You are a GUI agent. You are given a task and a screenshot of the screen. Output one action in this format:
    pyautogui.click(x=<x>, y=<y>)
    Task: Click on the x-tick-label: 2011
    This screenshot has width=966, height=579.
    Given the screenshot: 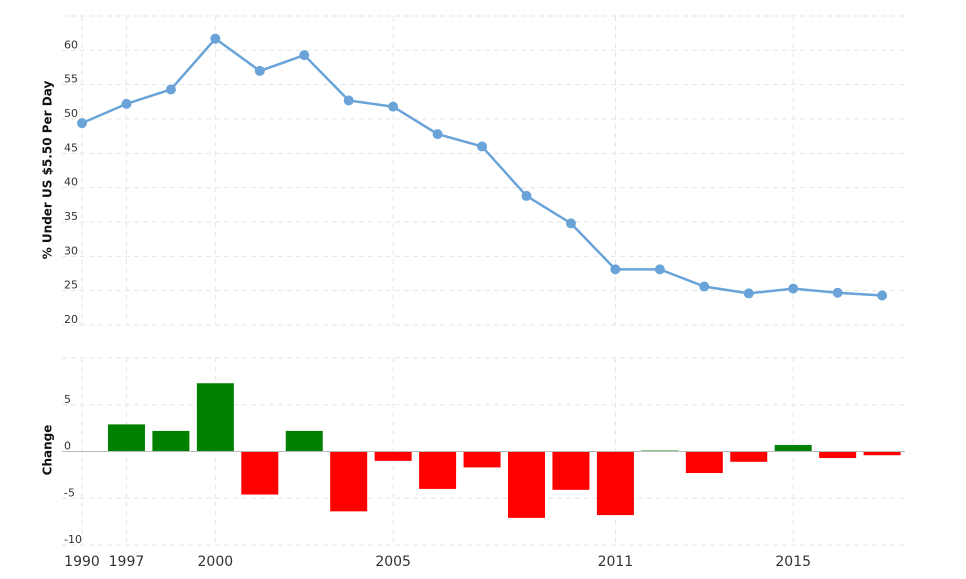 What is the action you would take?
    pyautogui.click(x=616, y=562)
    